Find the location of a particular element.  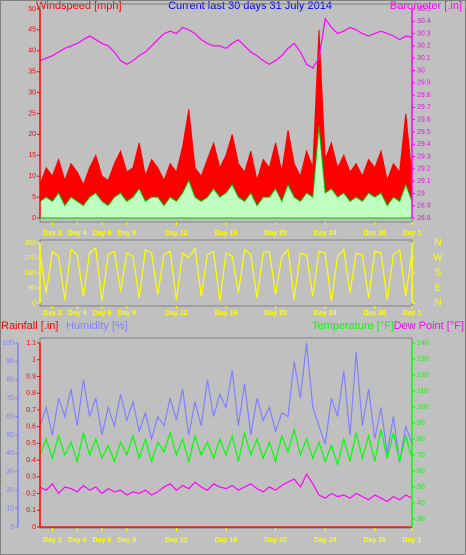

compass-label: E is located at coordinates (438, 288).